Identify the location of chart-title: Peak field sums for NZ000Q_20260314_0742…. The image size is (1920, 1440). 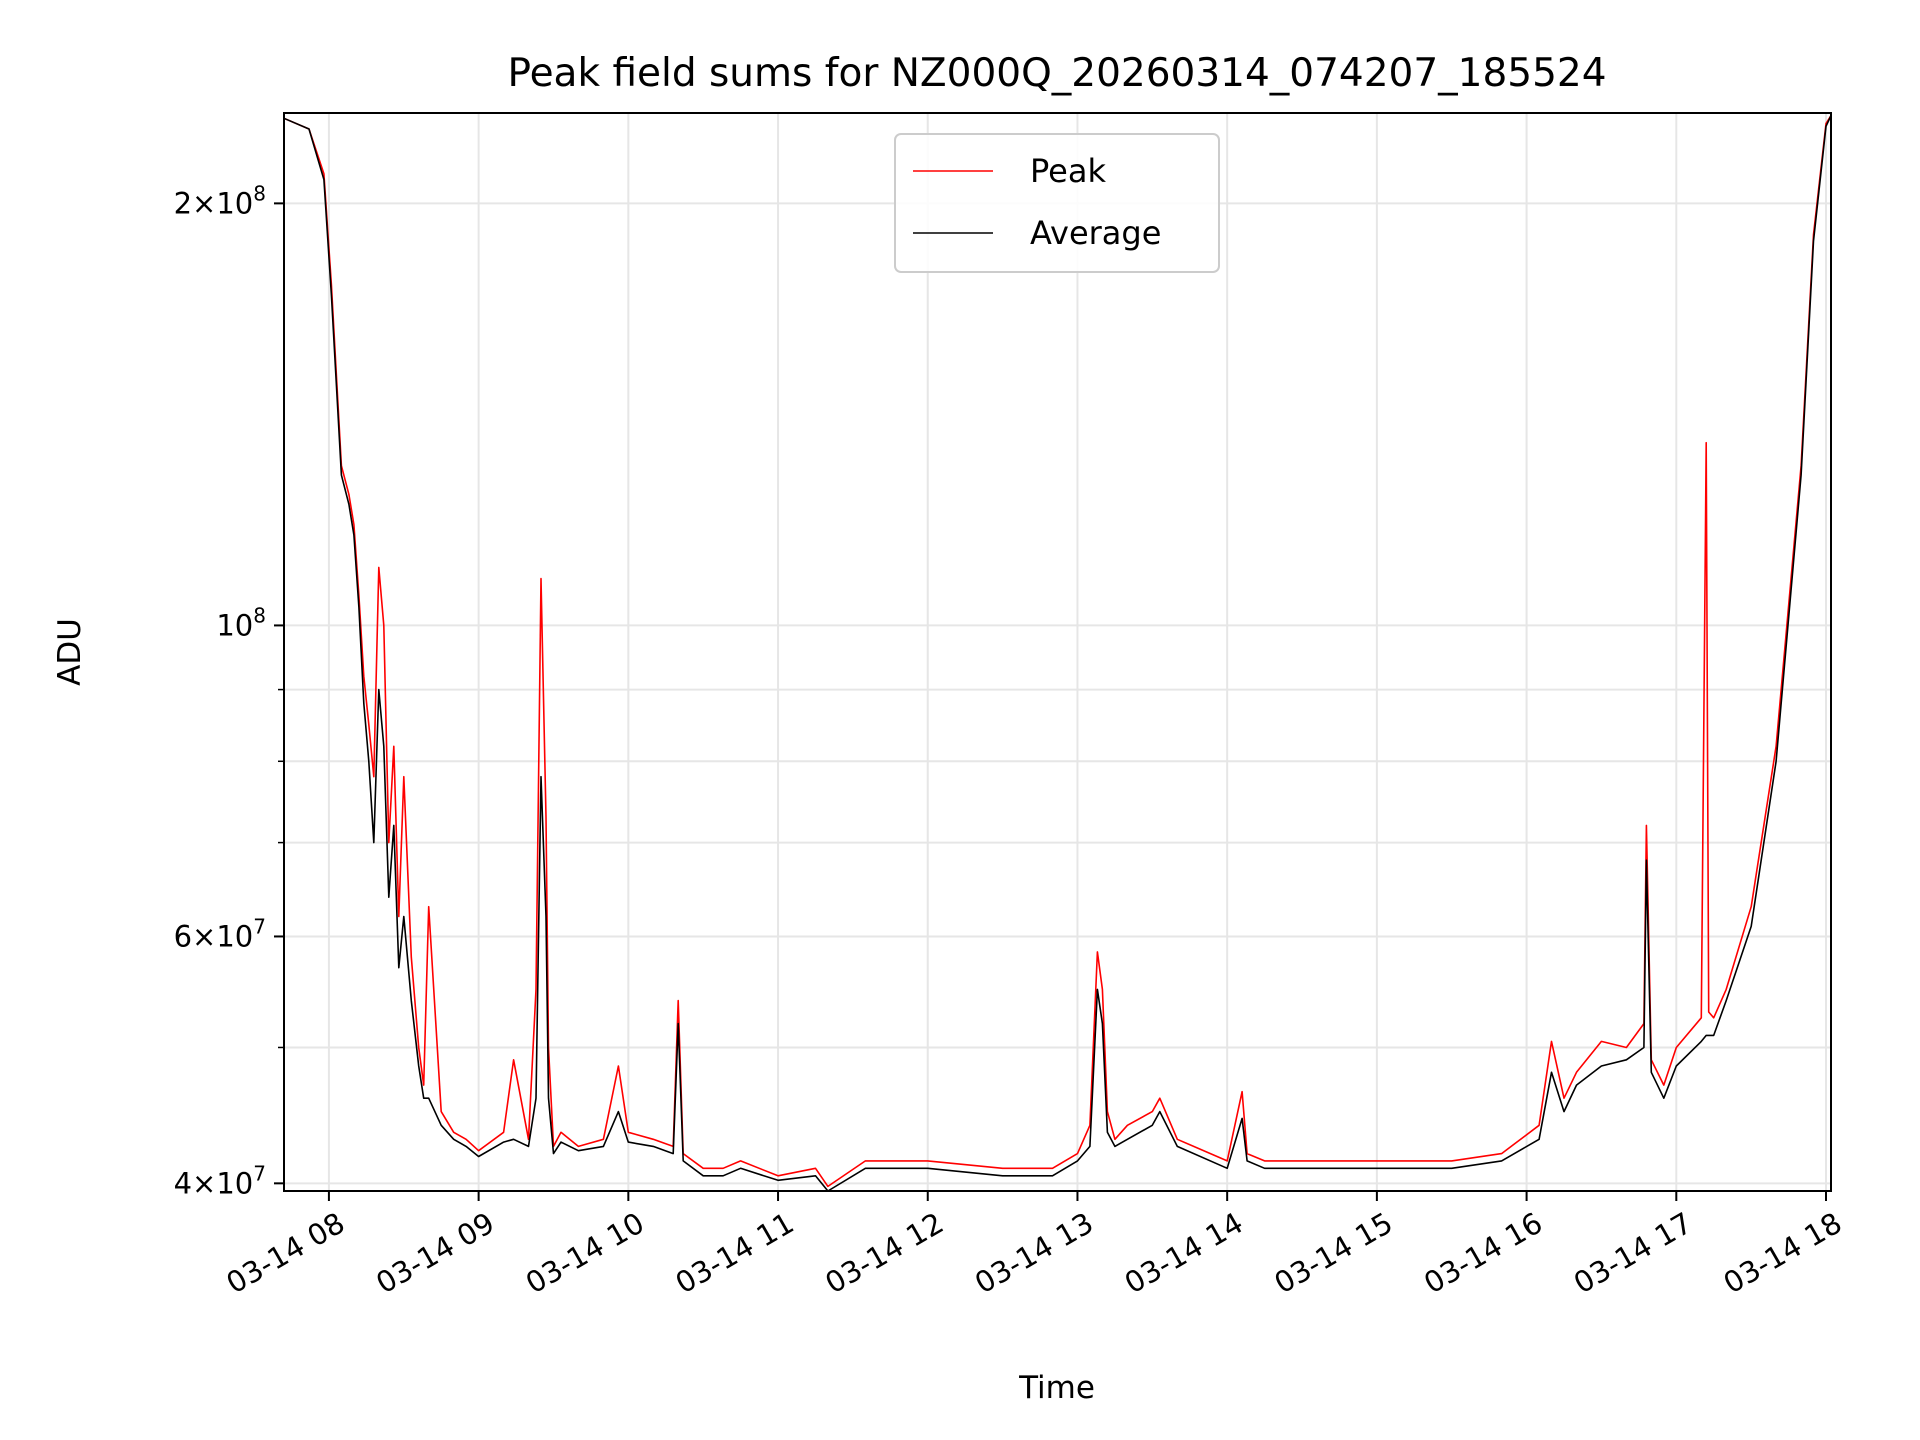
(1056, 73).